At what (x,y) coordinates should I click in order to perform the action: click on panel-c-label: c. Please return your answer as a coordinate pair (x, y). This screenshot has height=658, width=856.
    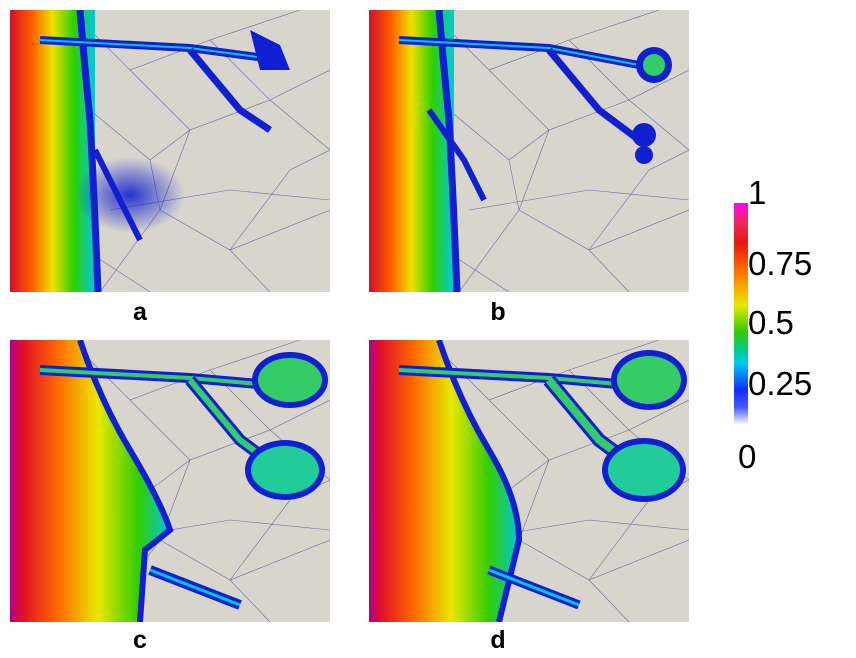
    Looking at the image, I should click on (140, 640).